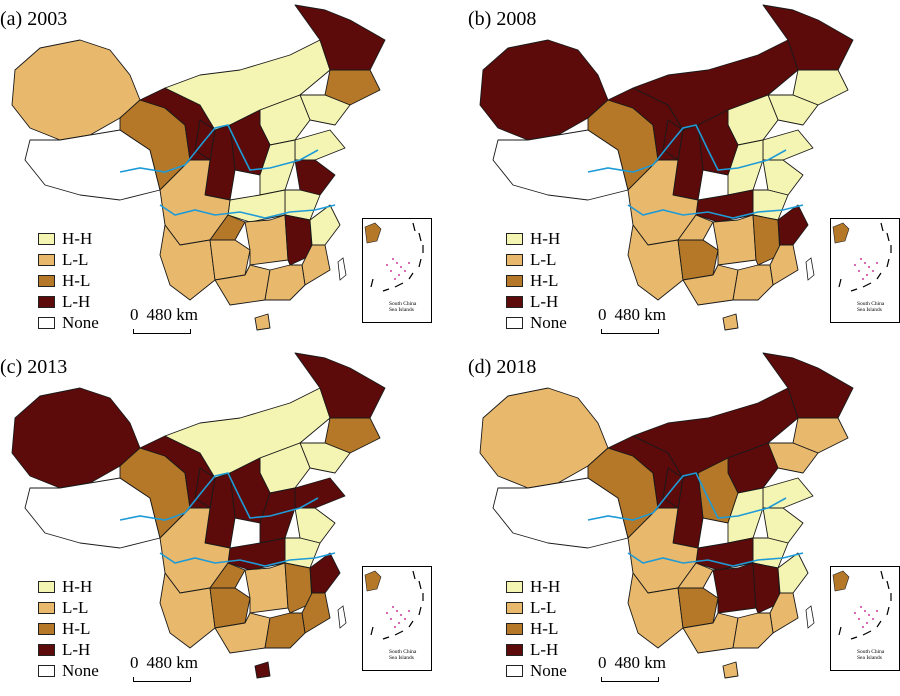 This screenshot has width=900, height=696. I want to click on panel-title: (d) 2018, so click(502, 367).